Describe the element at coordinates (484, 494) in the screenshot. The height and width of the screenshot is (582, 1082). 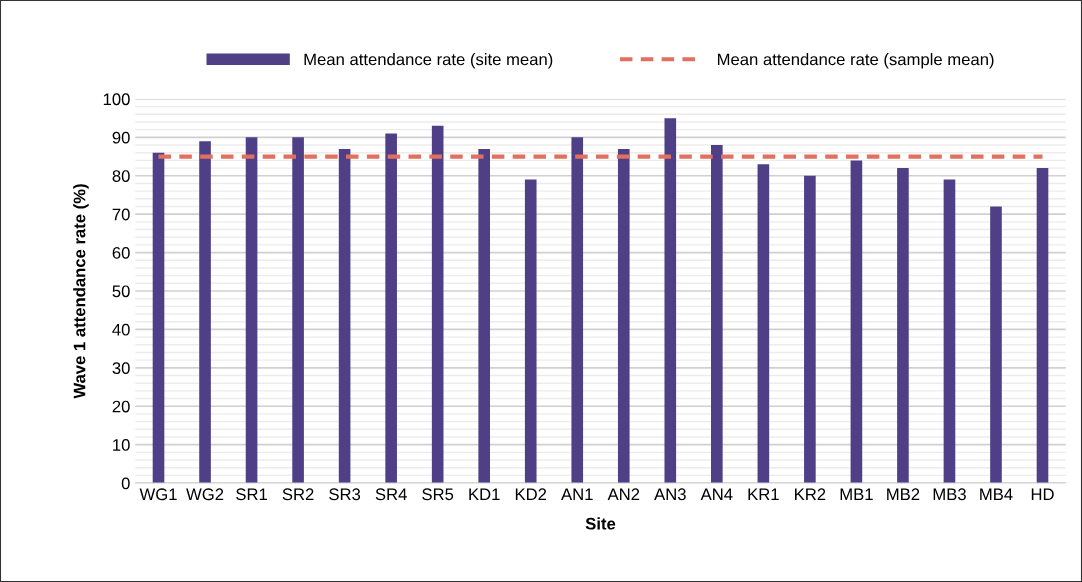
I see `x-tick-label: KD1` at that location.